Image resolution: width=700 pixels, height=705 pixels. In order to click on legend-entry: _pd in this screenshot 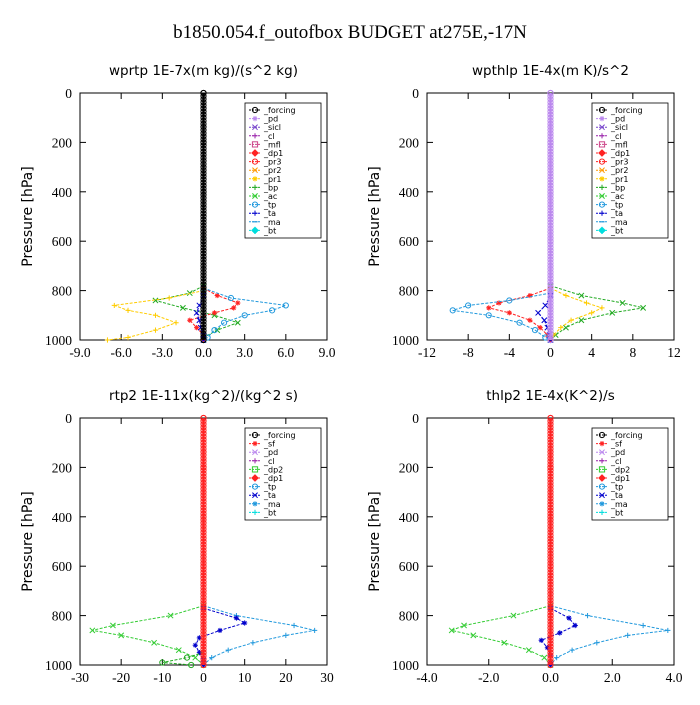, I will do `click(610, 119)`.